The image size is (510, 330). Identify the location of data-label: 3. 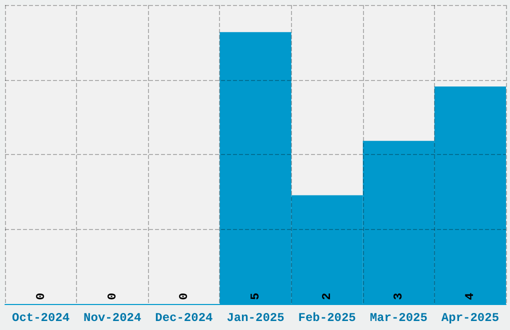
(399, 296).